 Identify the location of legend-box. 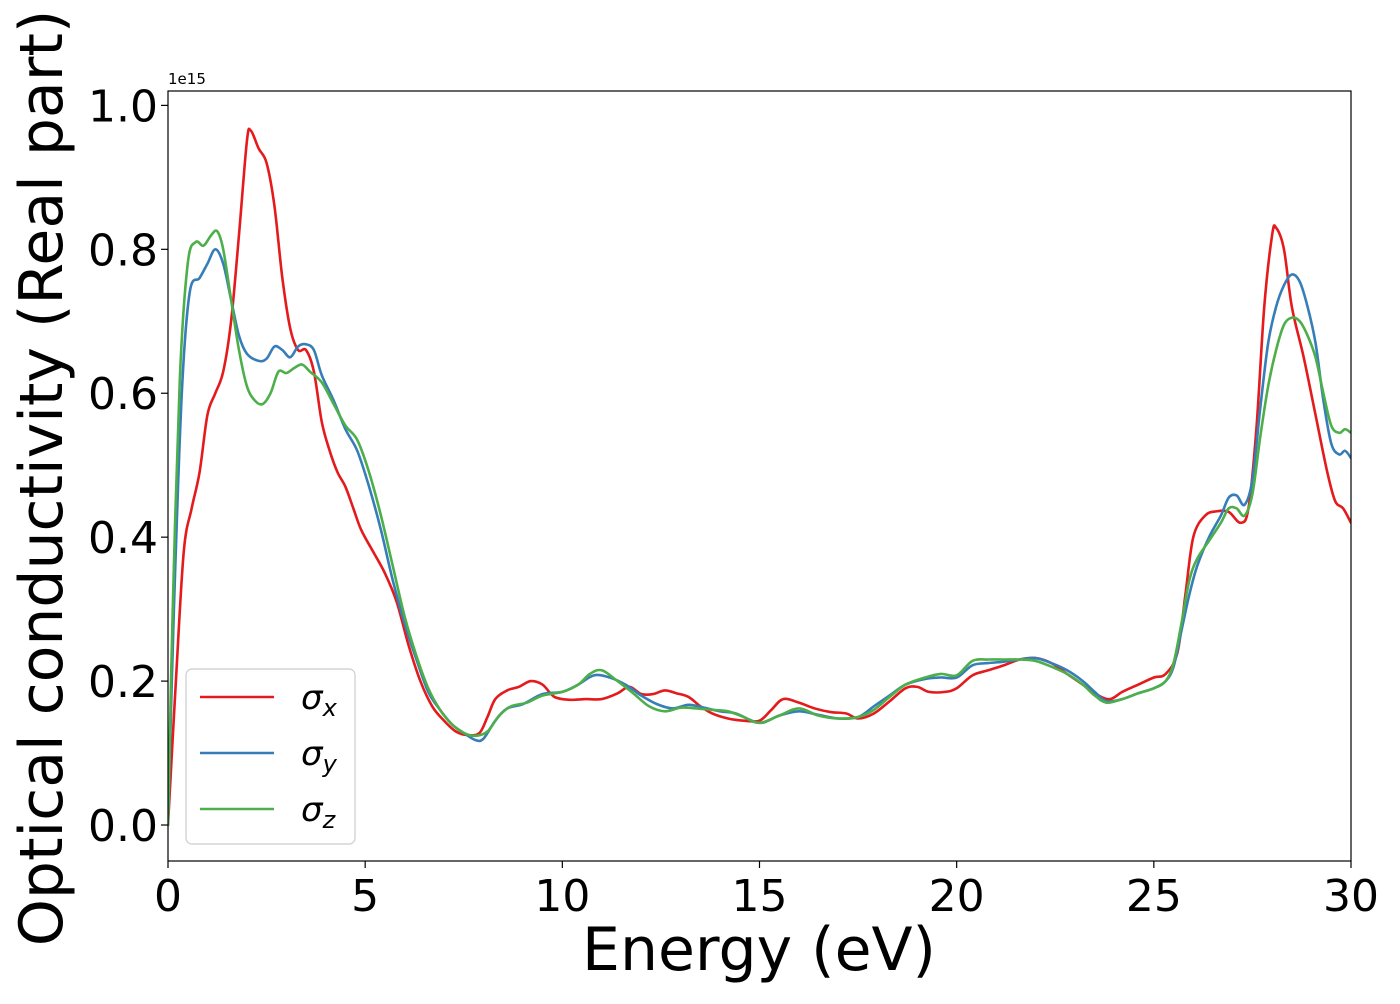
(270, 756).